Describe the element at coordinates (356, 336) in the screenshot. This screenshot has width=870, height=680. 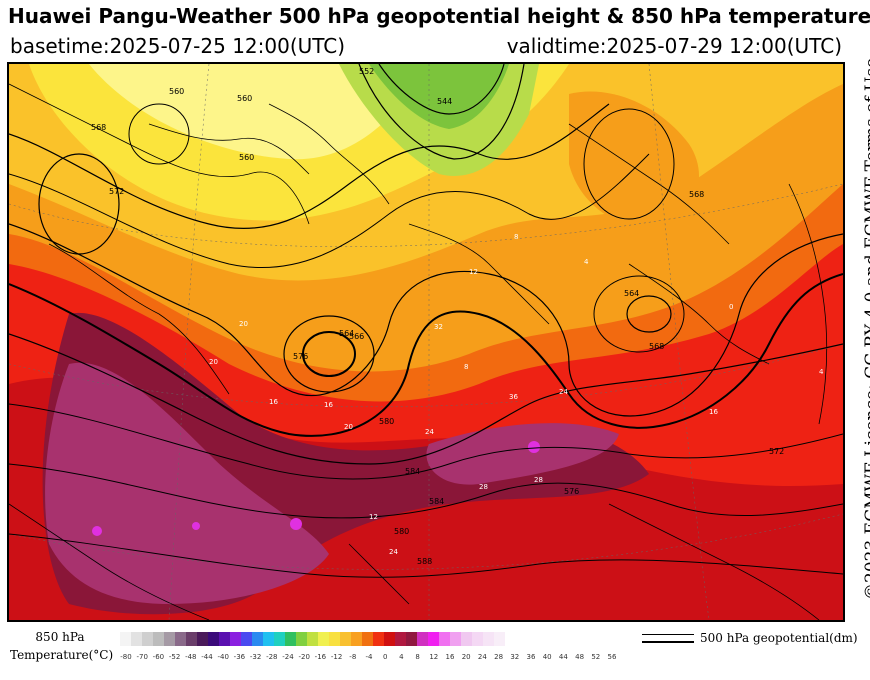
I see `contour-label: 566` at that location.